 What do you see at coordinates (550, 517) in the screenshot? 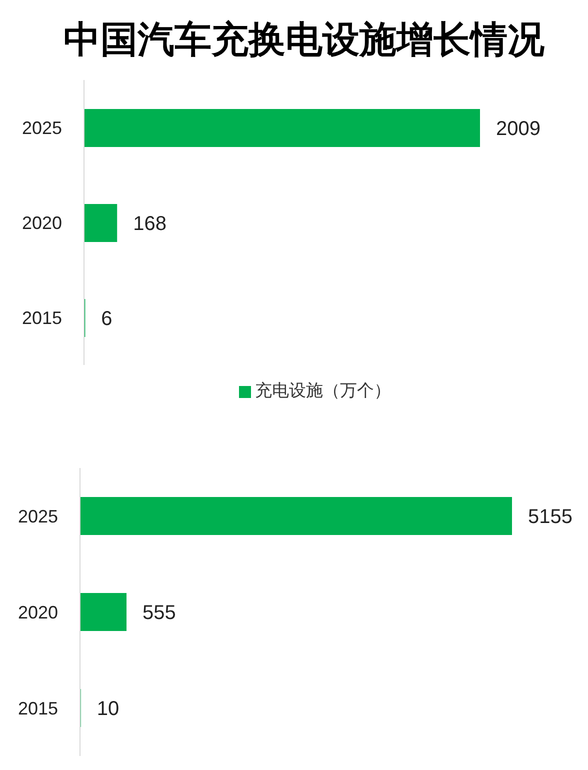
I see `data-label: 5155` at bounding box center [550, 517].